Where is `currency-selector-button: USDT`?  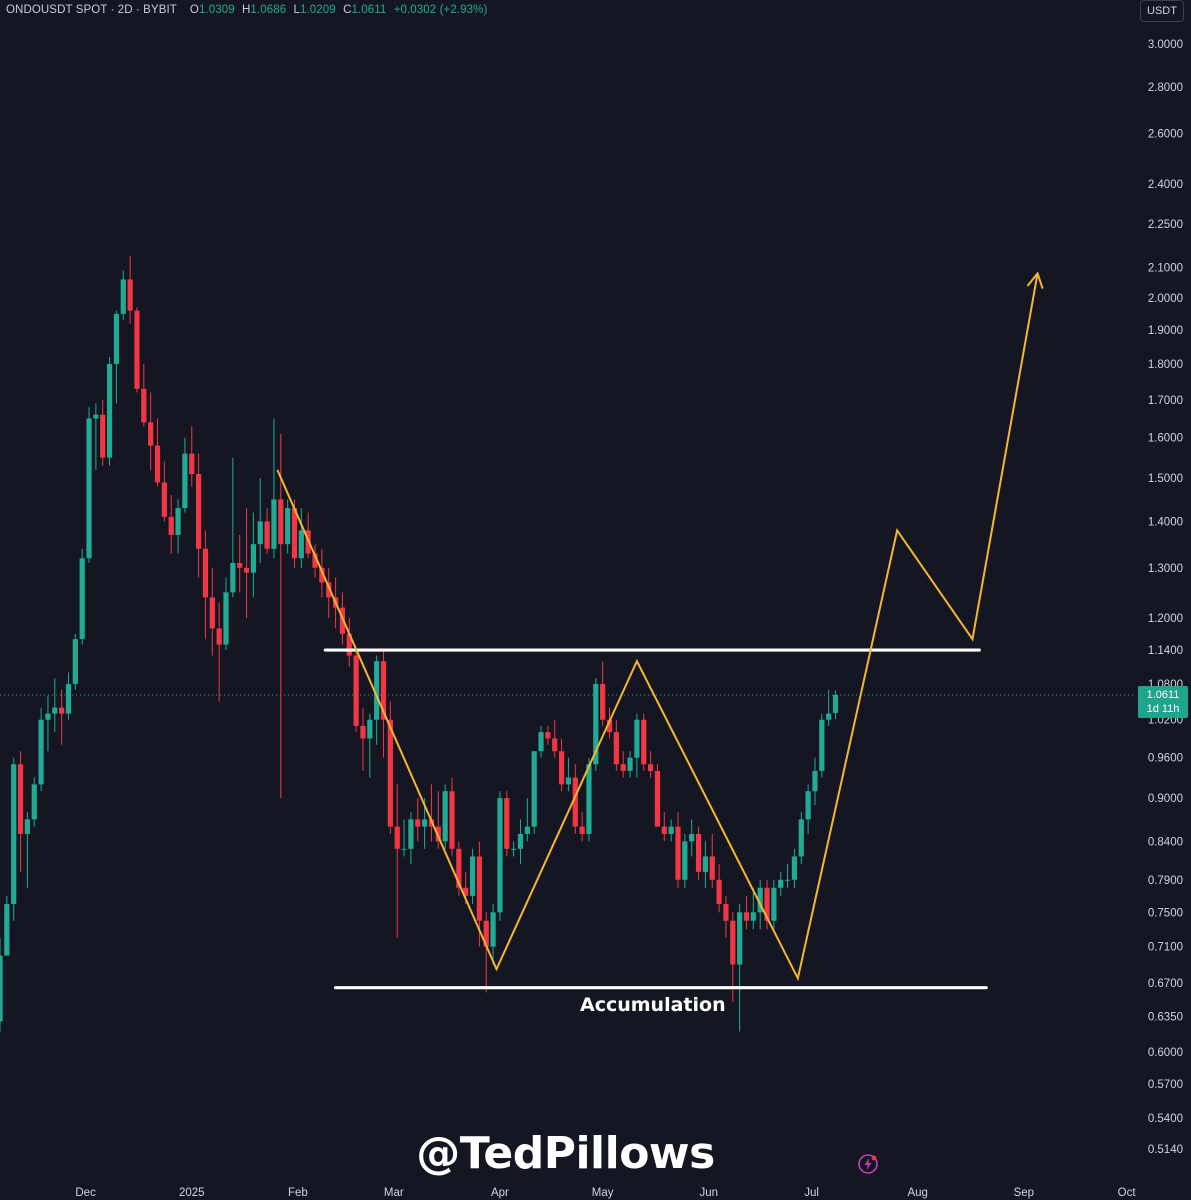 currency-selector-button: USDT is located at coordinates (1162, 11).